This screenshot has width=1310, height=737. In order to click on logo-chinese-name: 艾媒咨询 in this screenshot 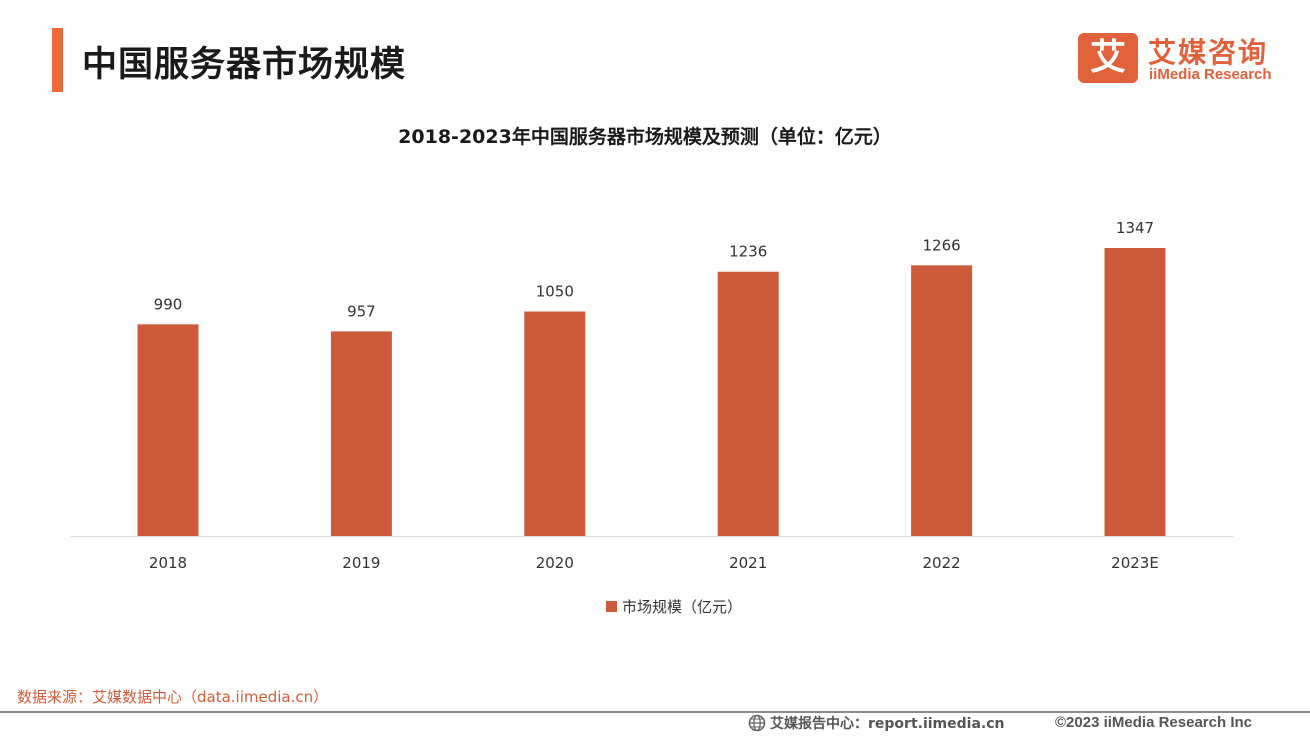, I will do `click(1208, 52)`.